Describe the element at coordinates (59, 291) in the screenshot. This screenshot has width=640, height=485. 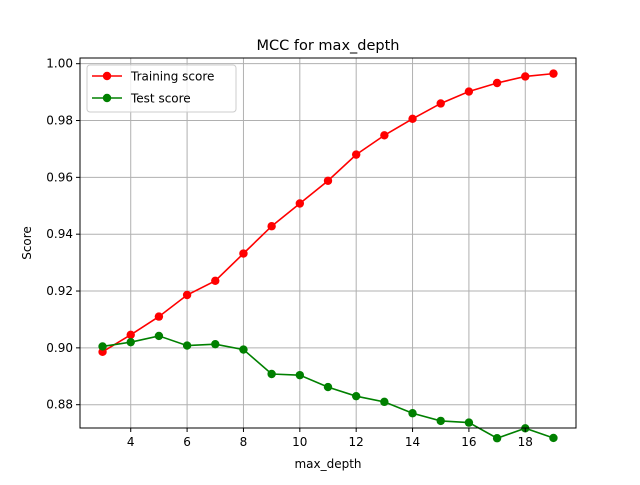
I see `y-tick-label: 0.92` at that location.